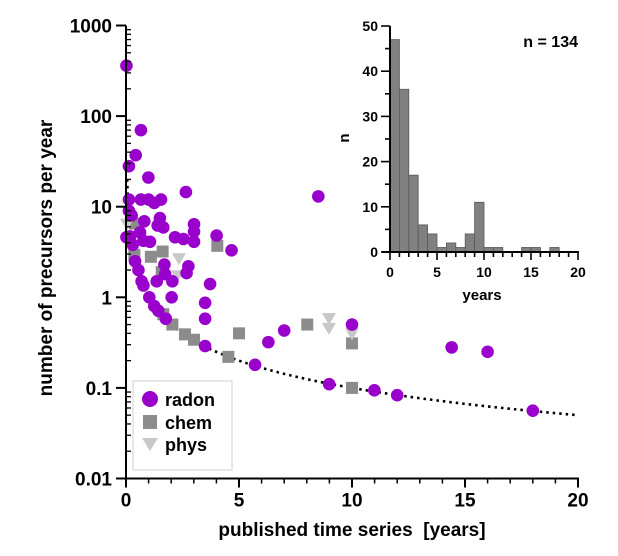  I want to click on inset-x-tick-label: 20, so click(578, 272).